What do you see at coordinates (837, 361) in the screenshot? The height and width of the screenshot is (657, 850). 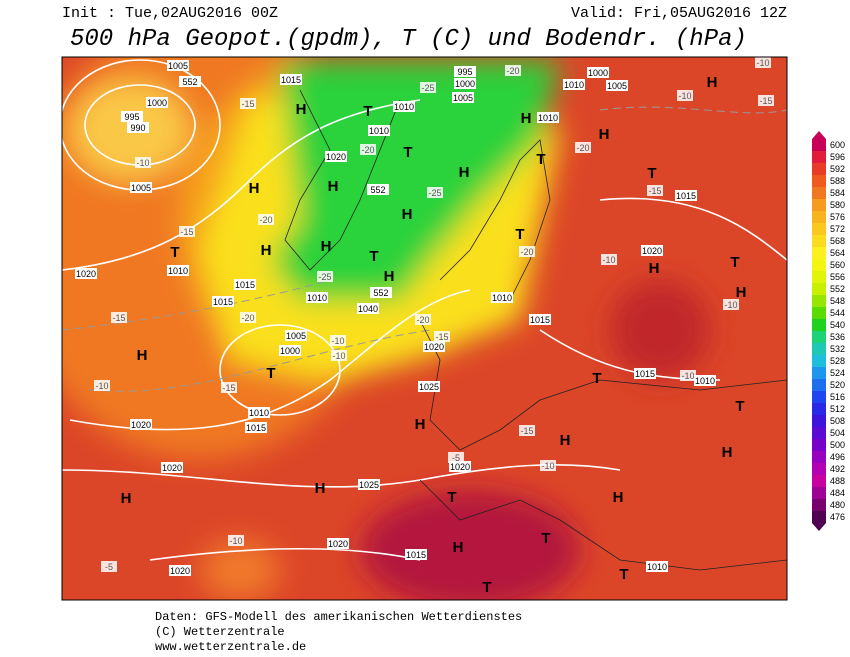 I see `legend-label: 528` at bounding box center [837, 361].